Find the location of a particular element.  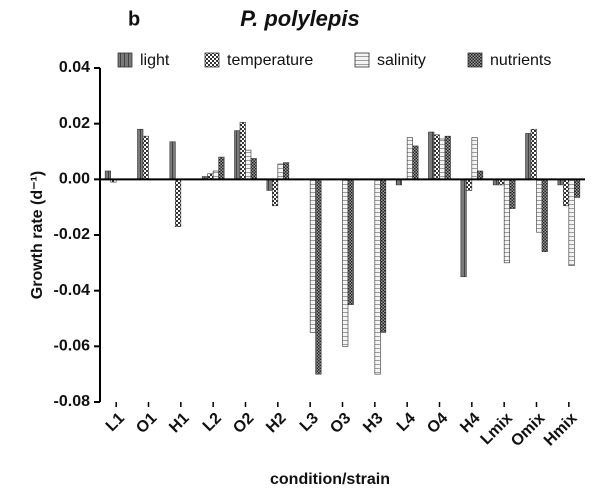

y-tick-label: 0.02 is located at coordinates (74, 123).